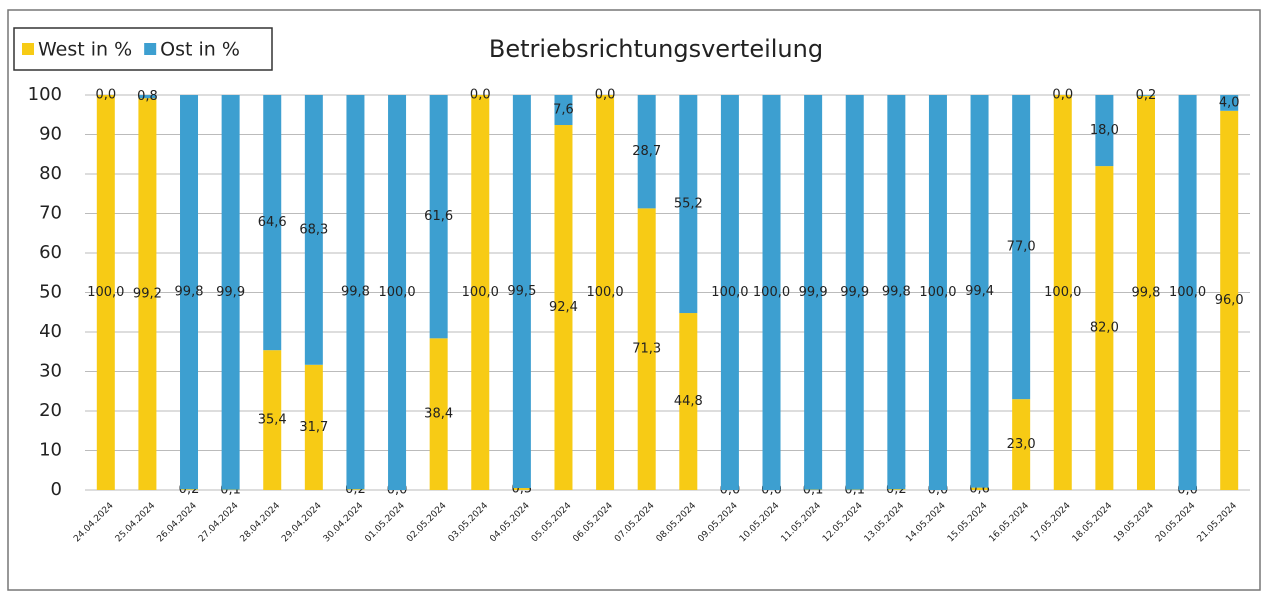 Image resolution: width=1271 pixels, height=603 pixels. I want to click on value-label: 55,2, so click(688, 204).